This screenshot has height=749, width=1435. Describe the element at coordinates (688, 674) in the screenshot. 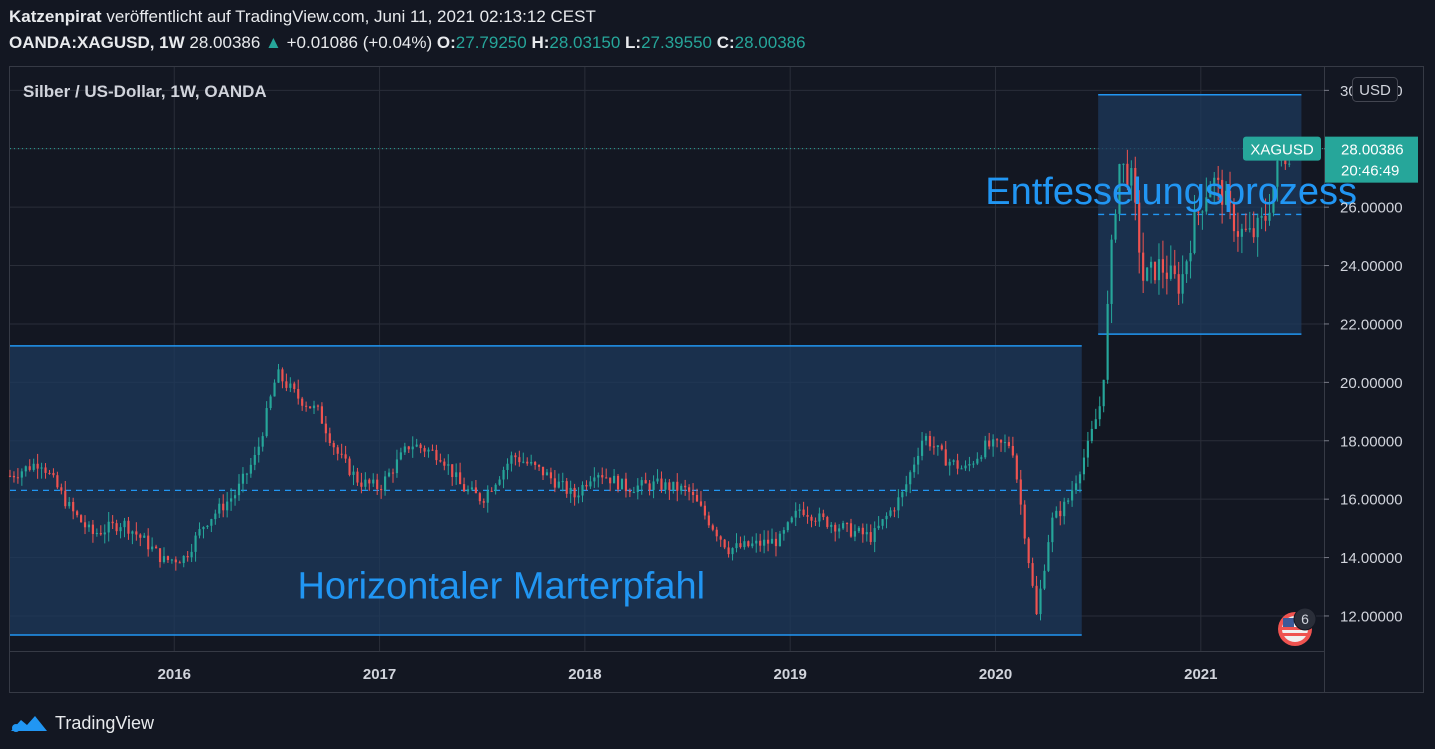

I see `time-axis: 2016 2017 2018 2019 2020 2021` at that location.